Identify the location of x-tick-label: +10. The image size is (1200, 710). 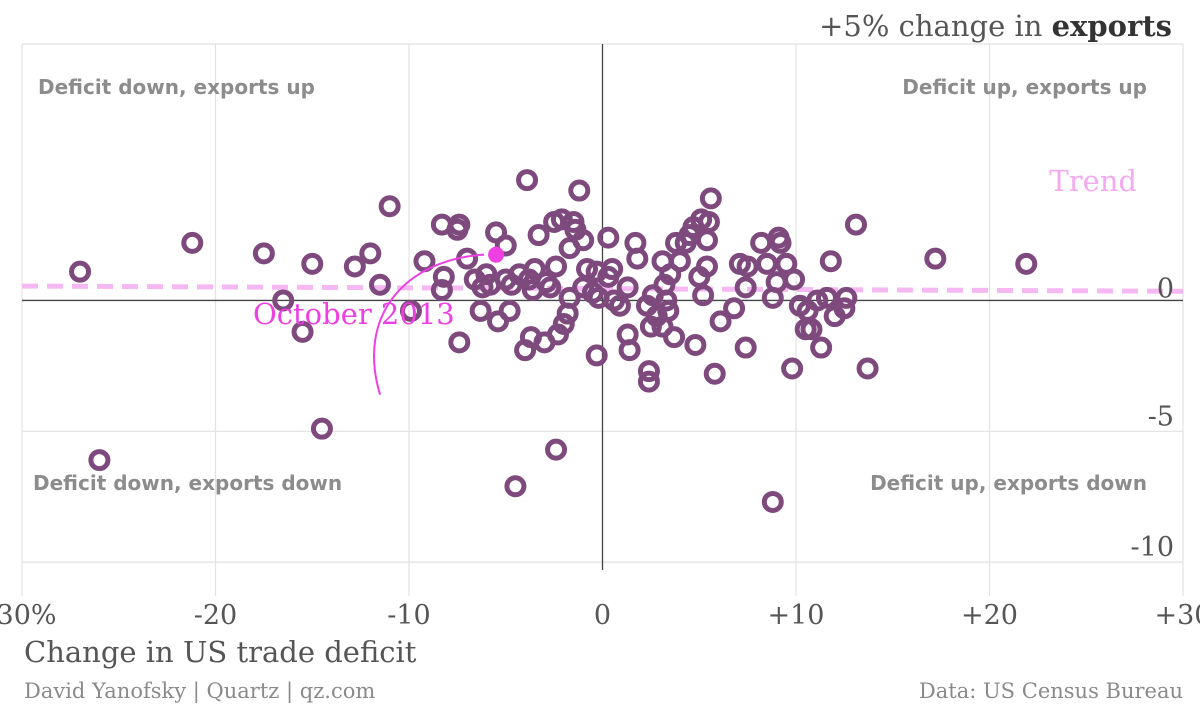
(796, 615).